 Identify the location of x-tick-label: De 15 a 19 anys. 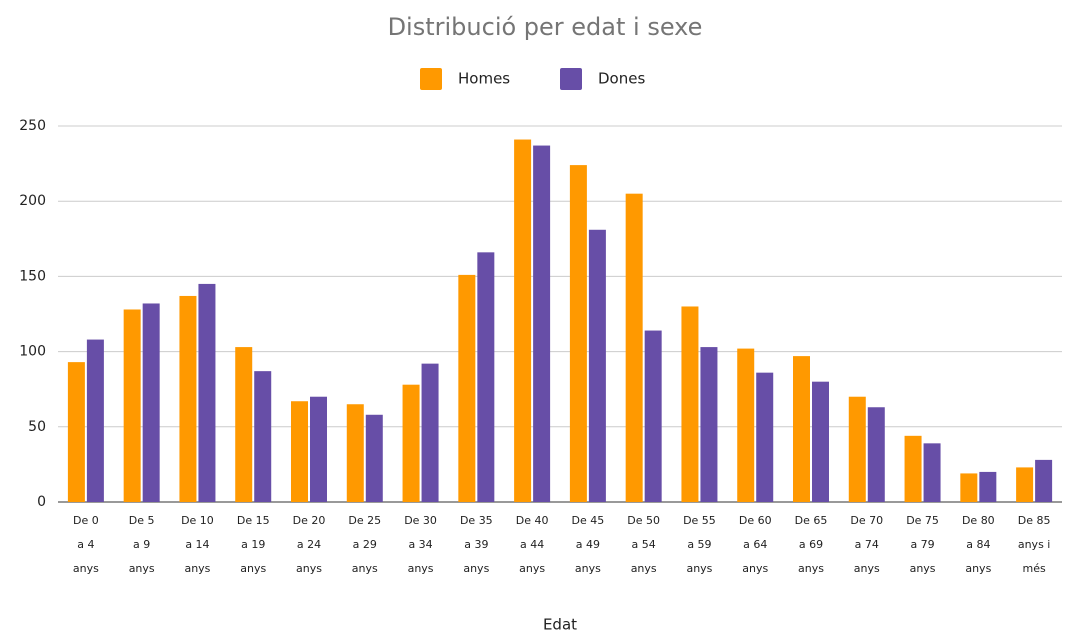
(253, 544).